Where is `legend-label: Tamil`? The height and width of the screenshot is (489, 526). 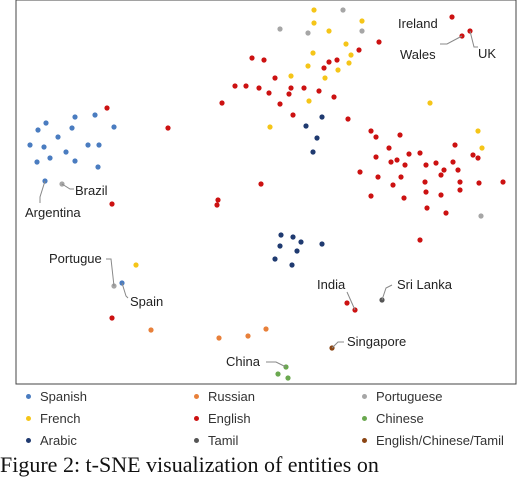
legend-label: Tamil is located at coordinates (223, 440).